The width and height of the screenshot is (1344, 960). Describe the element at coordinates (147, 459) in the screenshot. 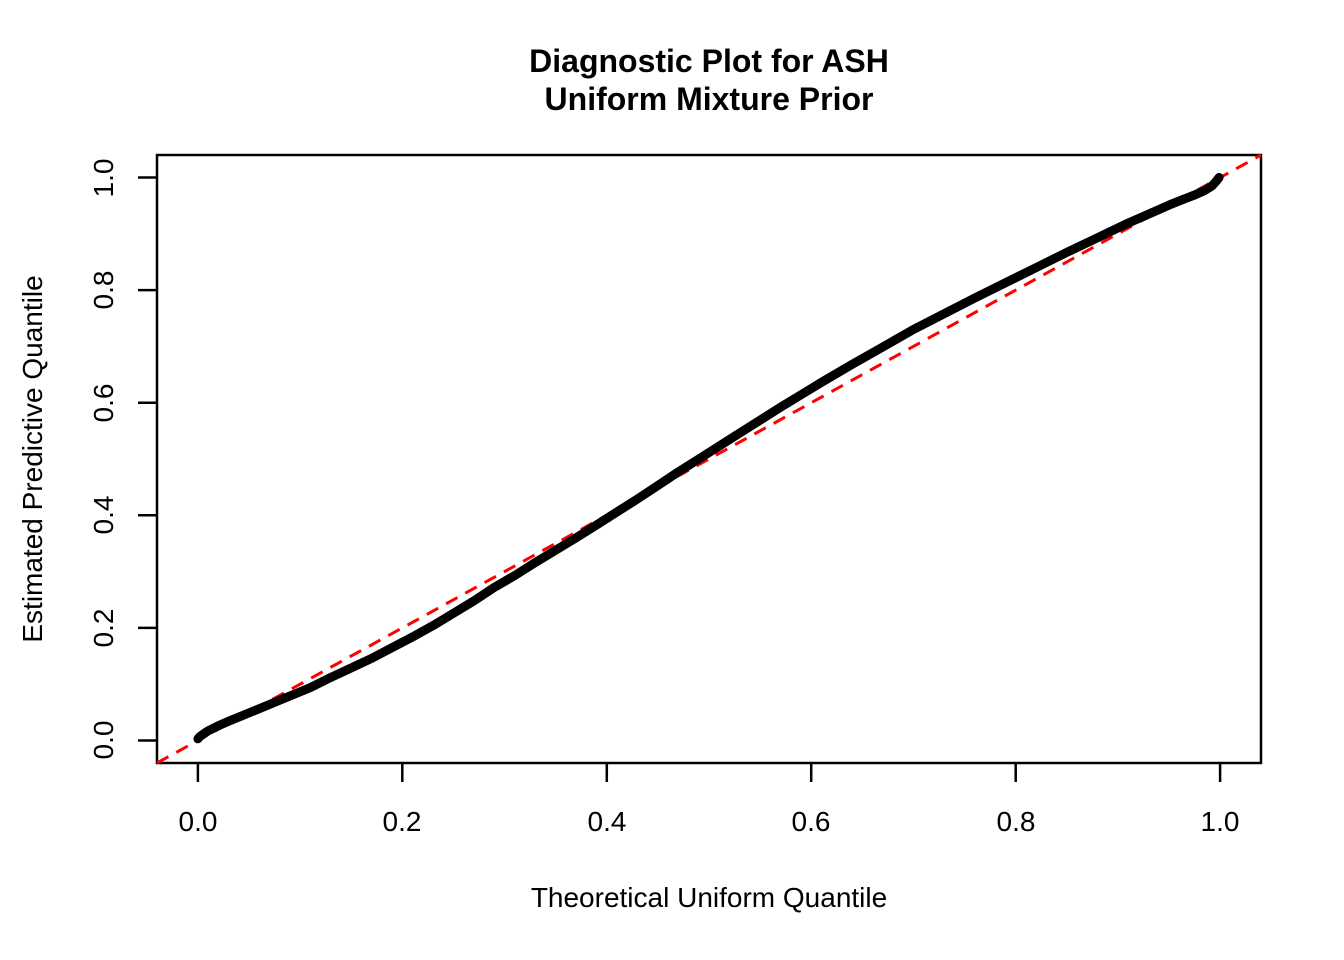

I see `y-axis-tick-marks` at that location.